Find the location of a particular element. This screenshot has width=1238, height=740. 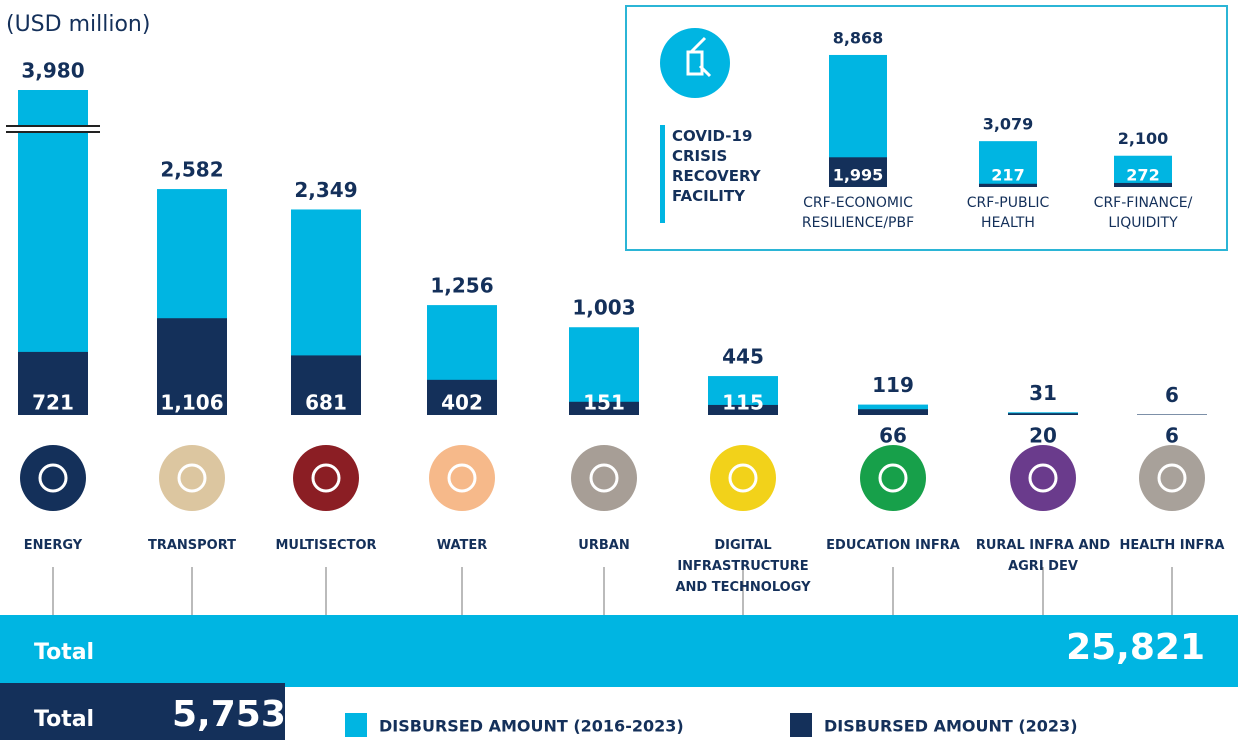

value-label-year: 1,106 is located at coordinates (191, 403).